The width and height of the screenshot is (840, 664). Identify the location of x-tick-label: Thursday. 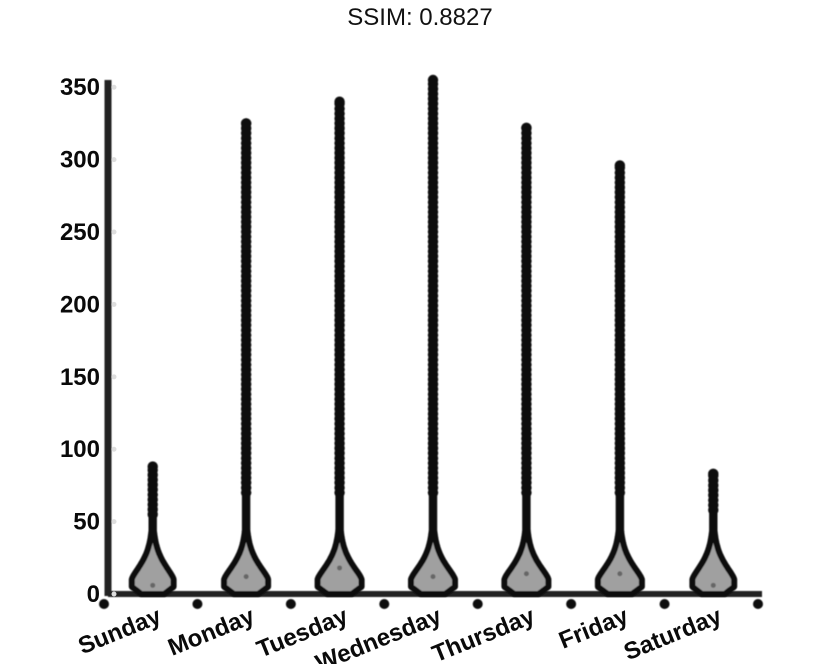
(483, 633).